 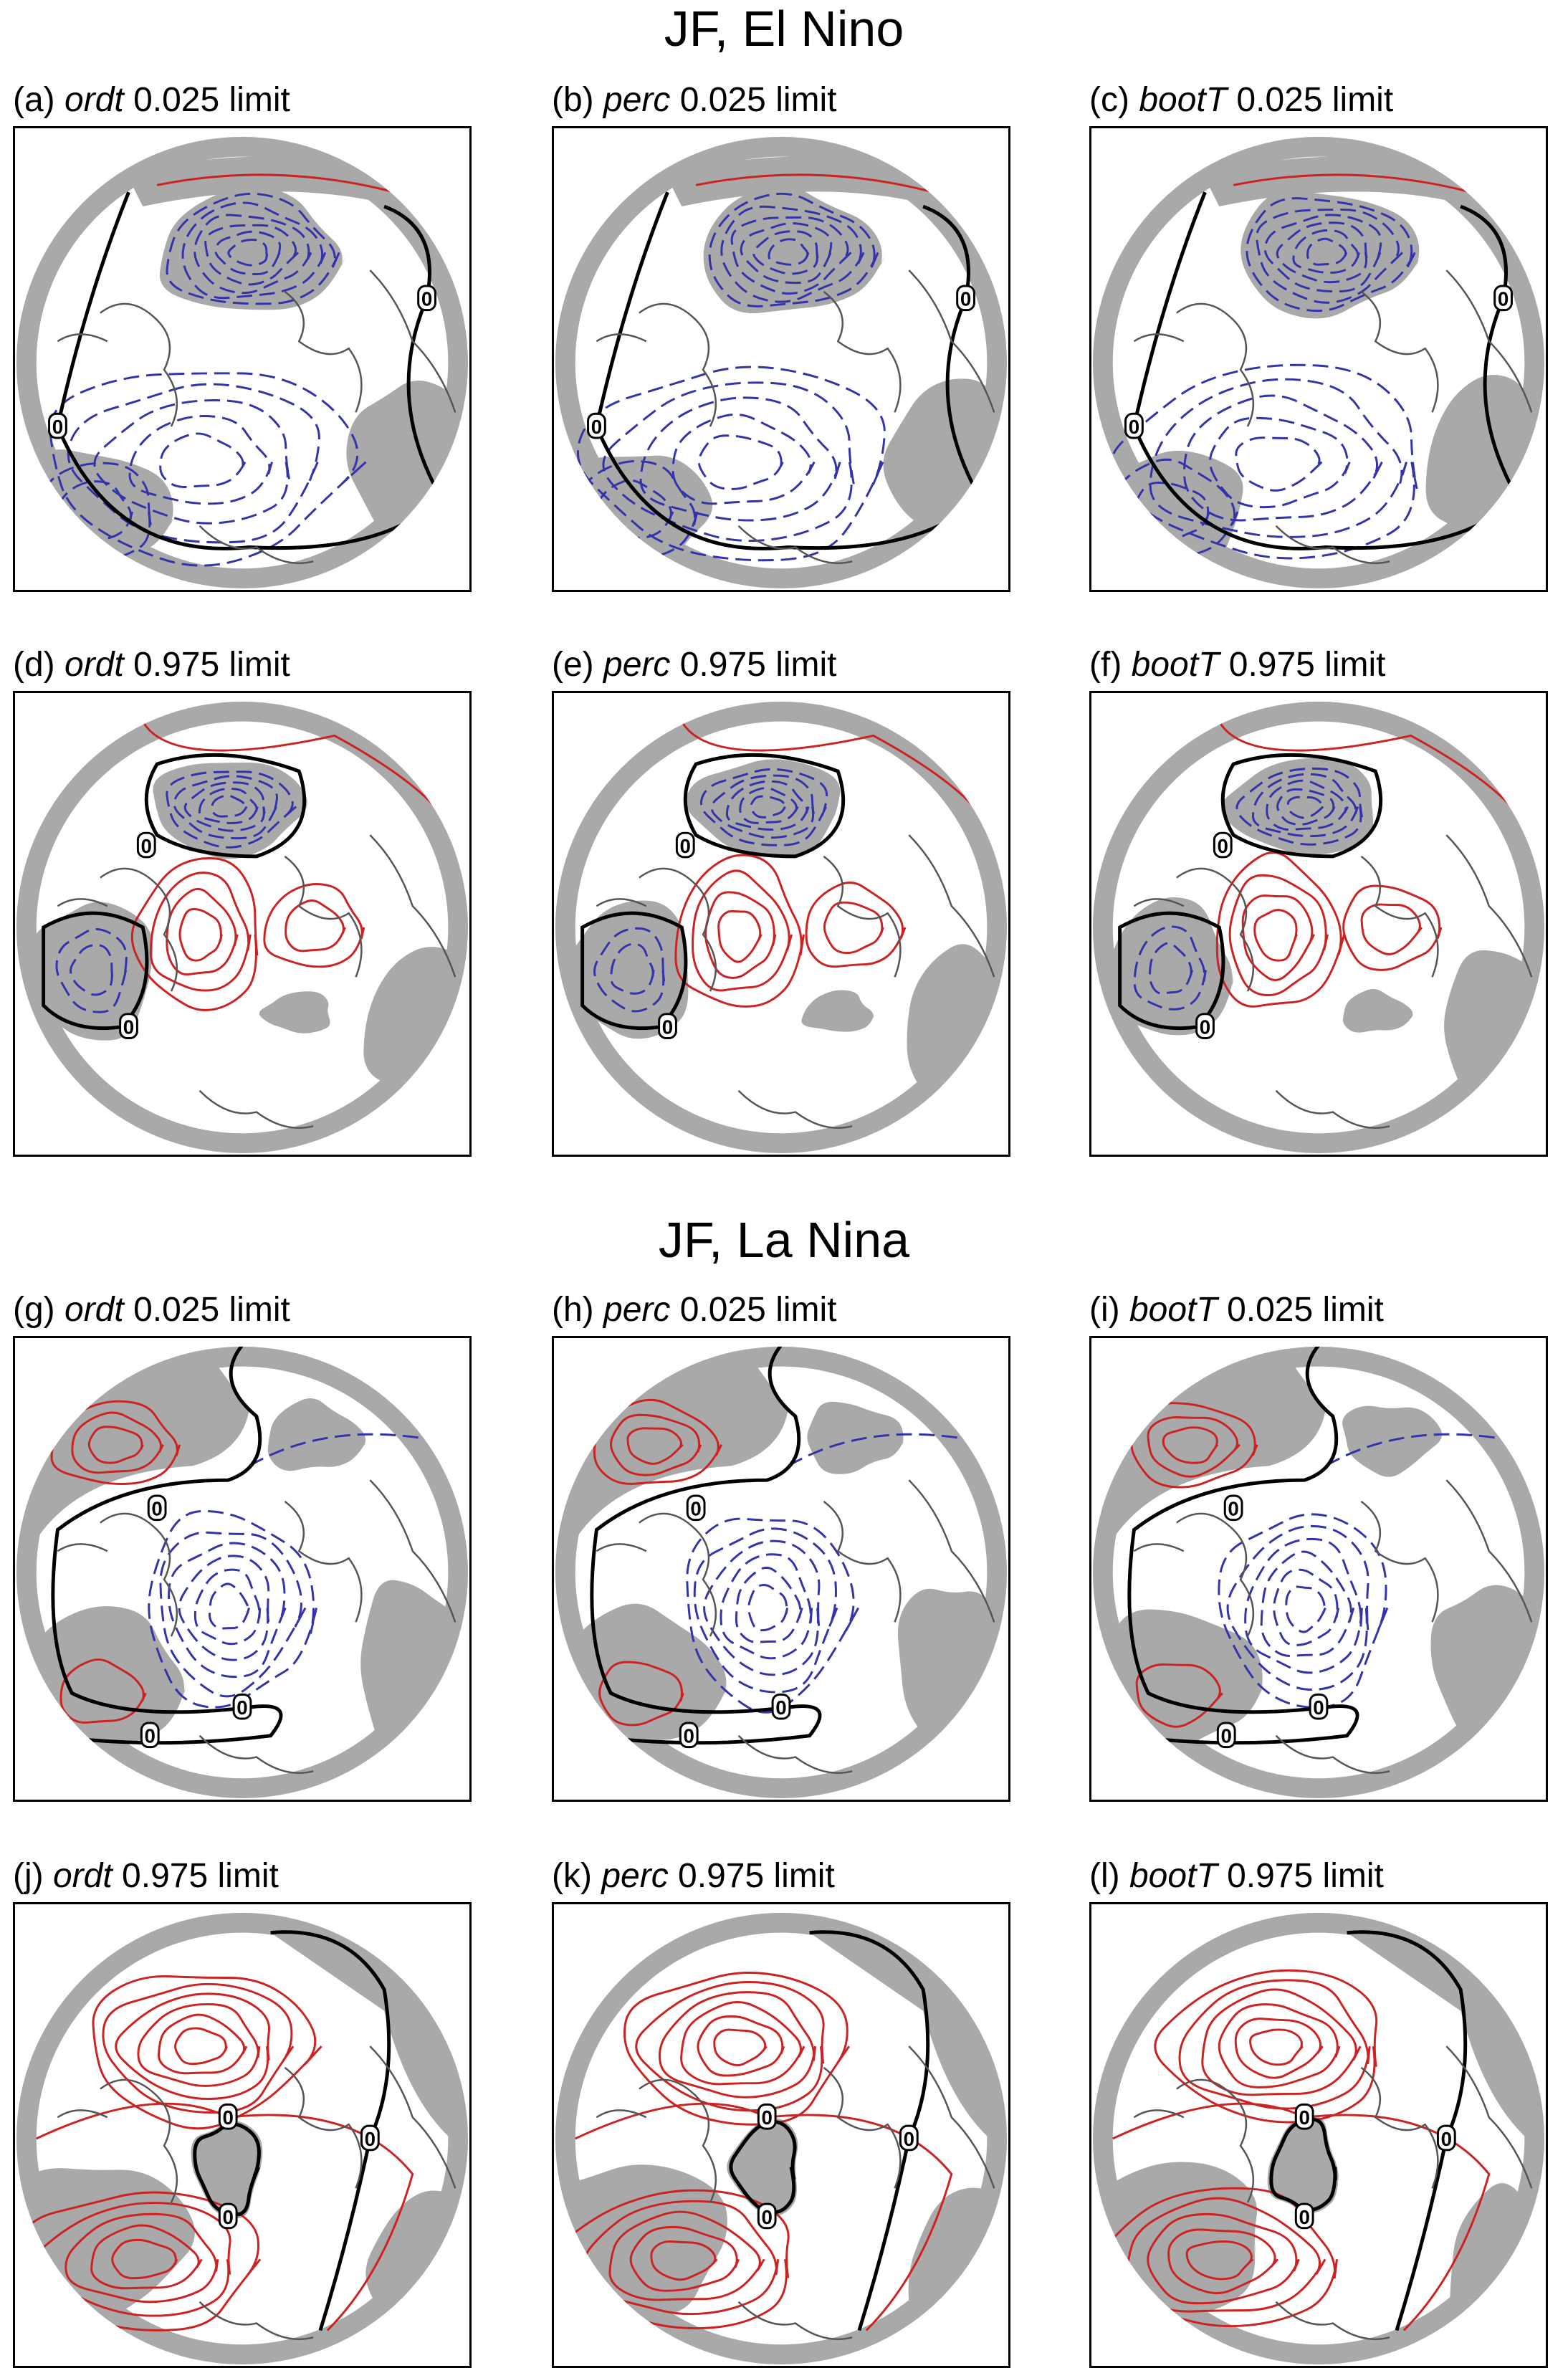 I want to click on panel-letter: (c), so click(x=1109, y=100).